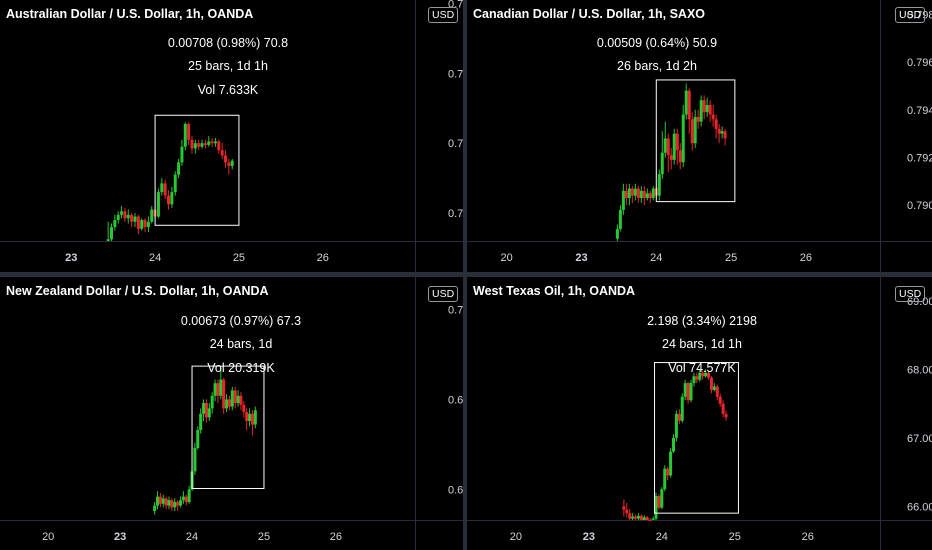 This screenshot has height=550, width=932. Describe the element at coordinates (455, 310) in the screenshot. I see `y-tick-label: 0.70000` at that location.